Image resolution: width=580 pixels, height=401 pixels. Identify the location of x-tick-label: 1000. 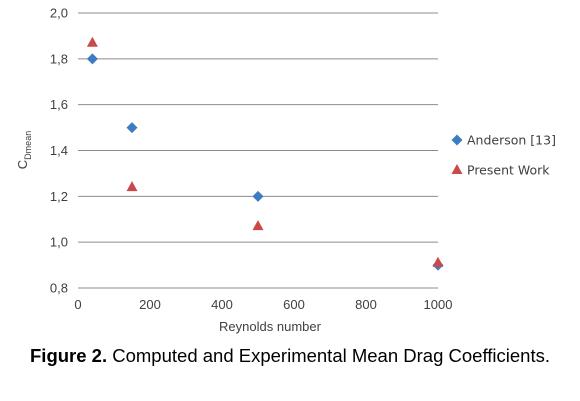
(438, 304).